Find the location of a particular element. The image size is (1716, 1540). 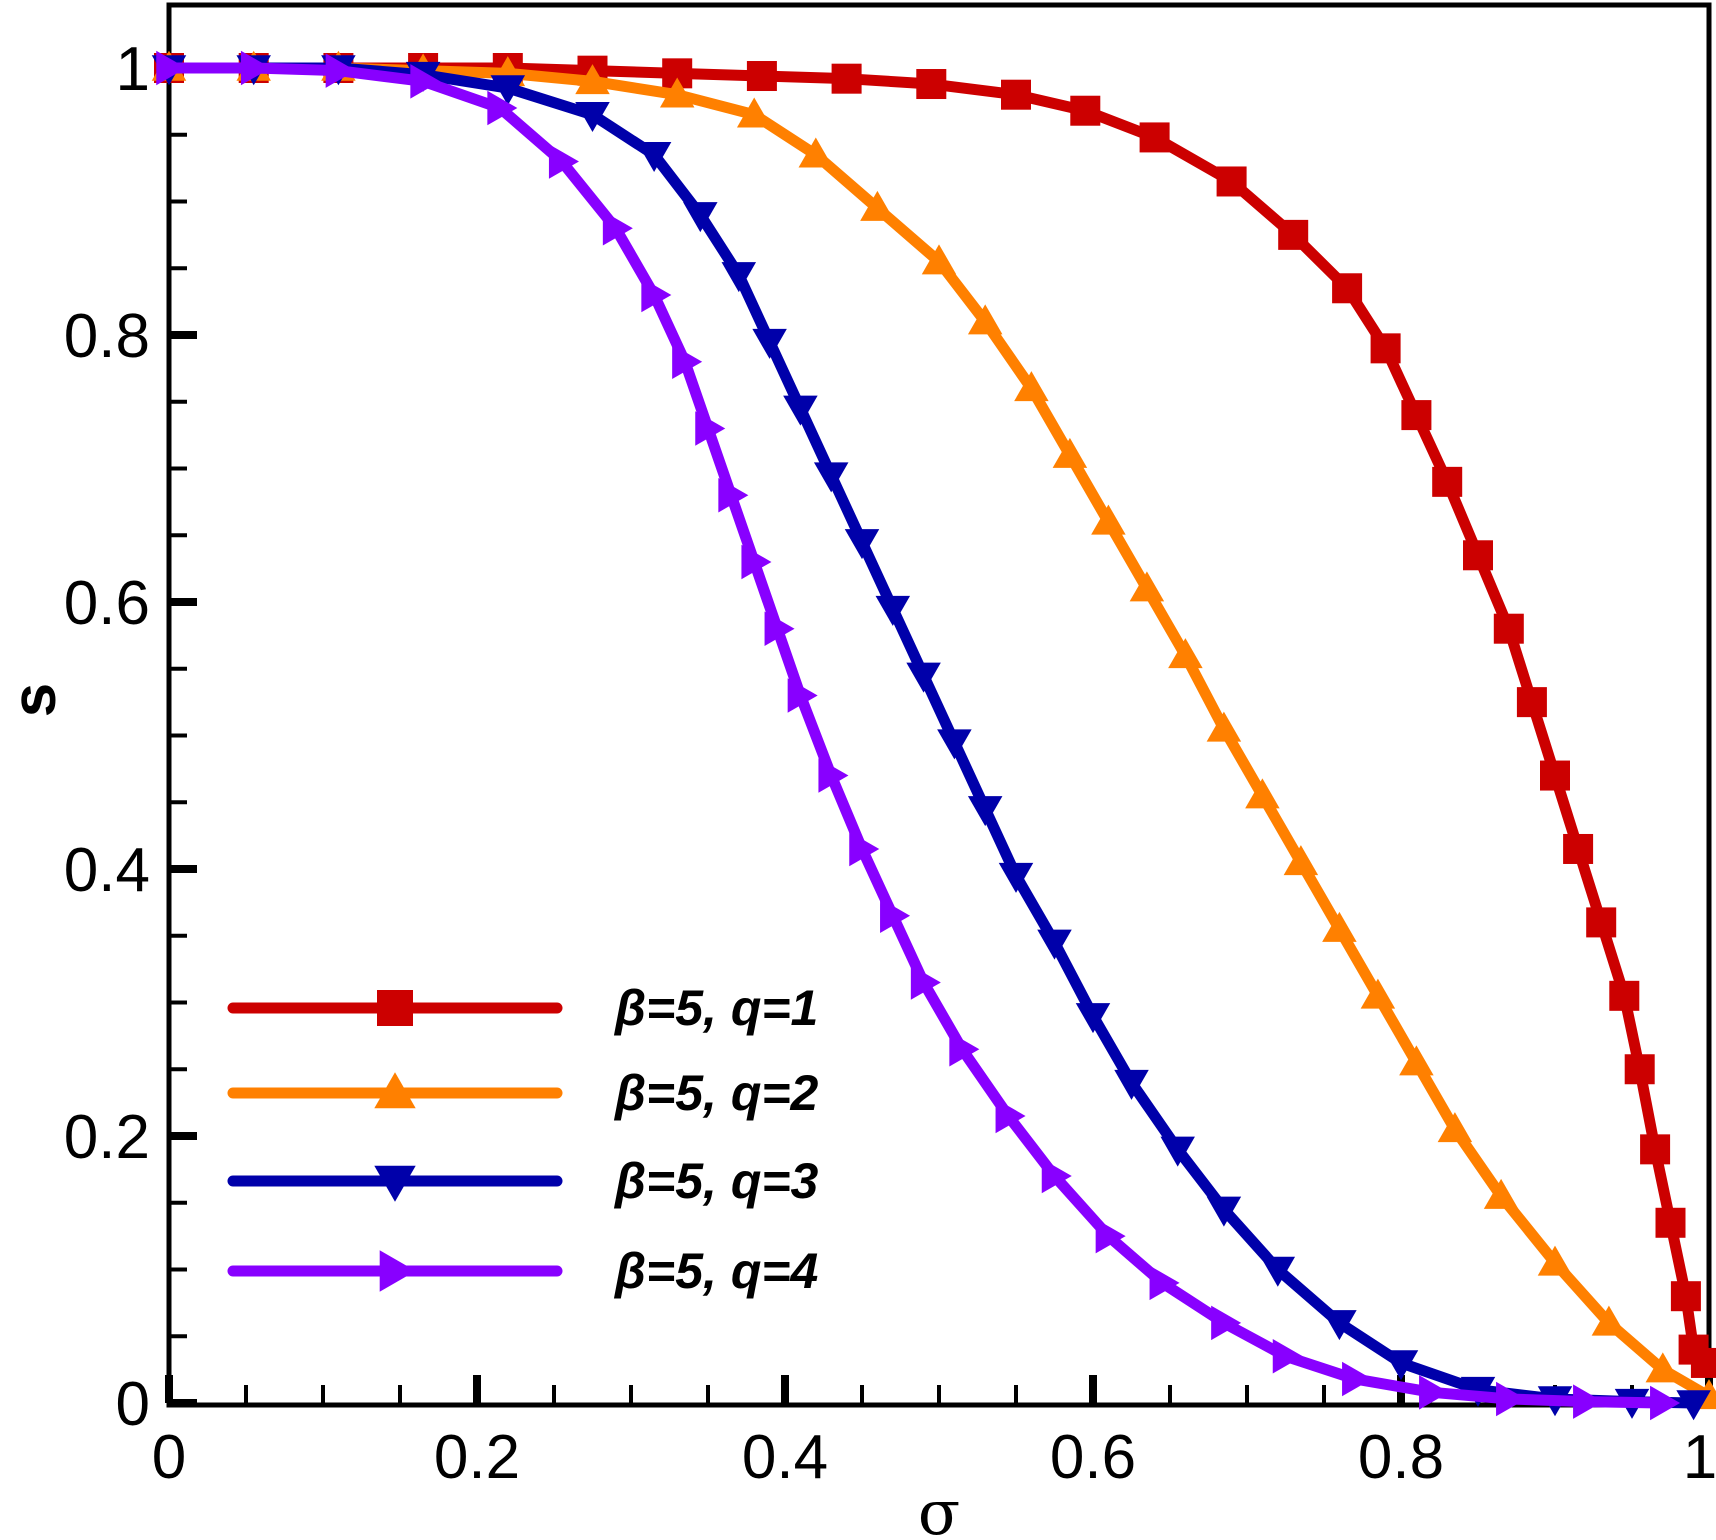

legend-label: β=5, q=2 is located at coordinates (716, 1093).